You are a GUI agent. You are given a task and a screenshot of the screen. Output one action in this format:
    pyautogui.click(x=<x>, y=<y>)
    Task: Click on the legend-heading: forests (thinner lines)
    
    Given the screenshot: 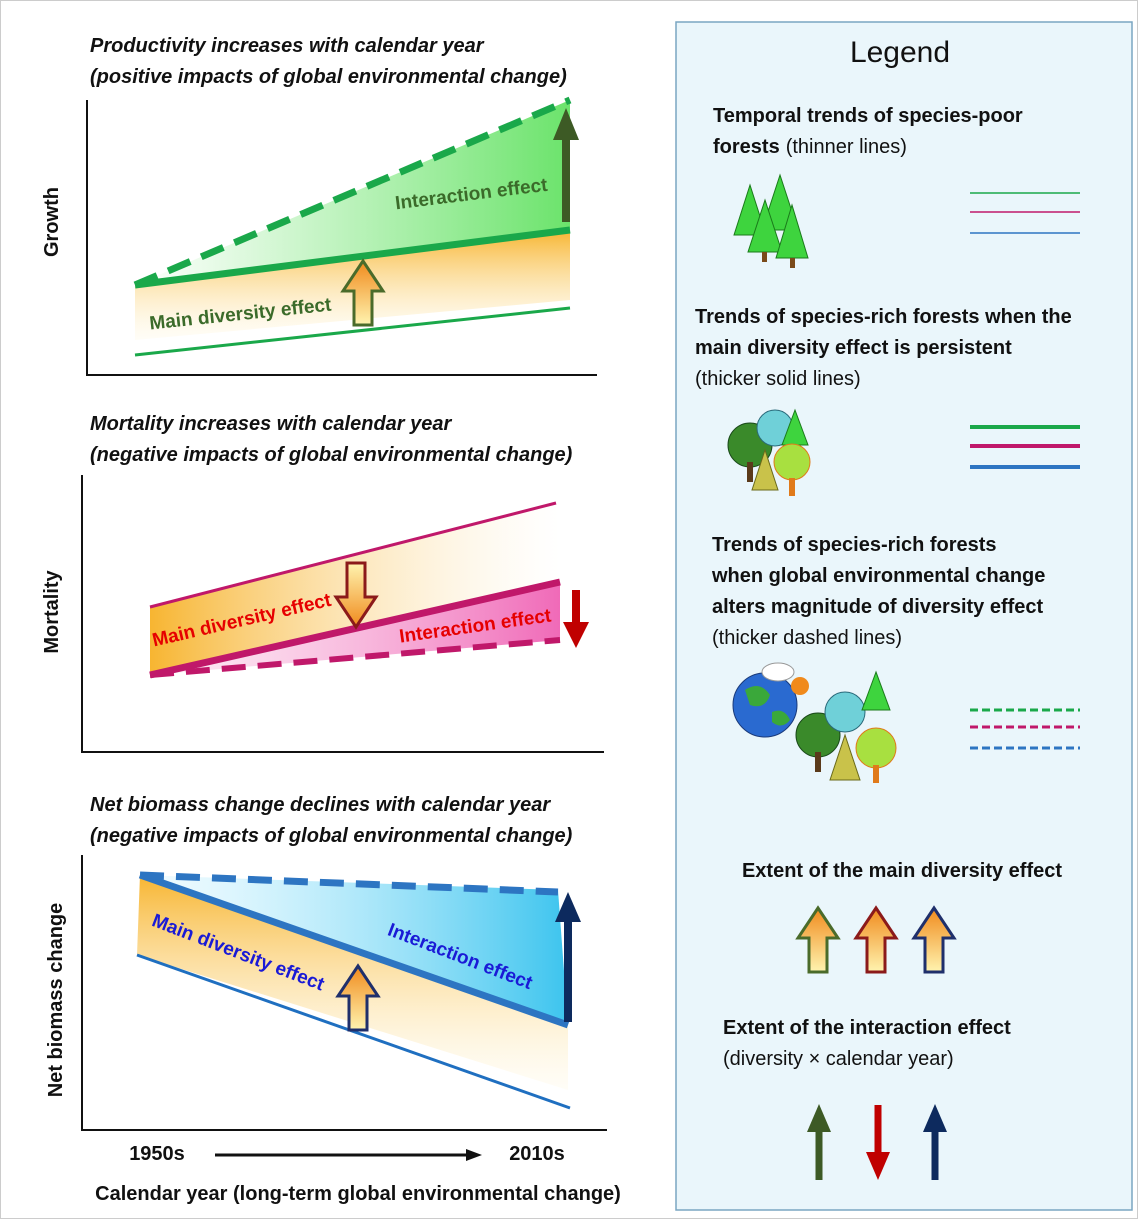 What is the action you would take?
    pyautogui.click(x=810, y=147)
    